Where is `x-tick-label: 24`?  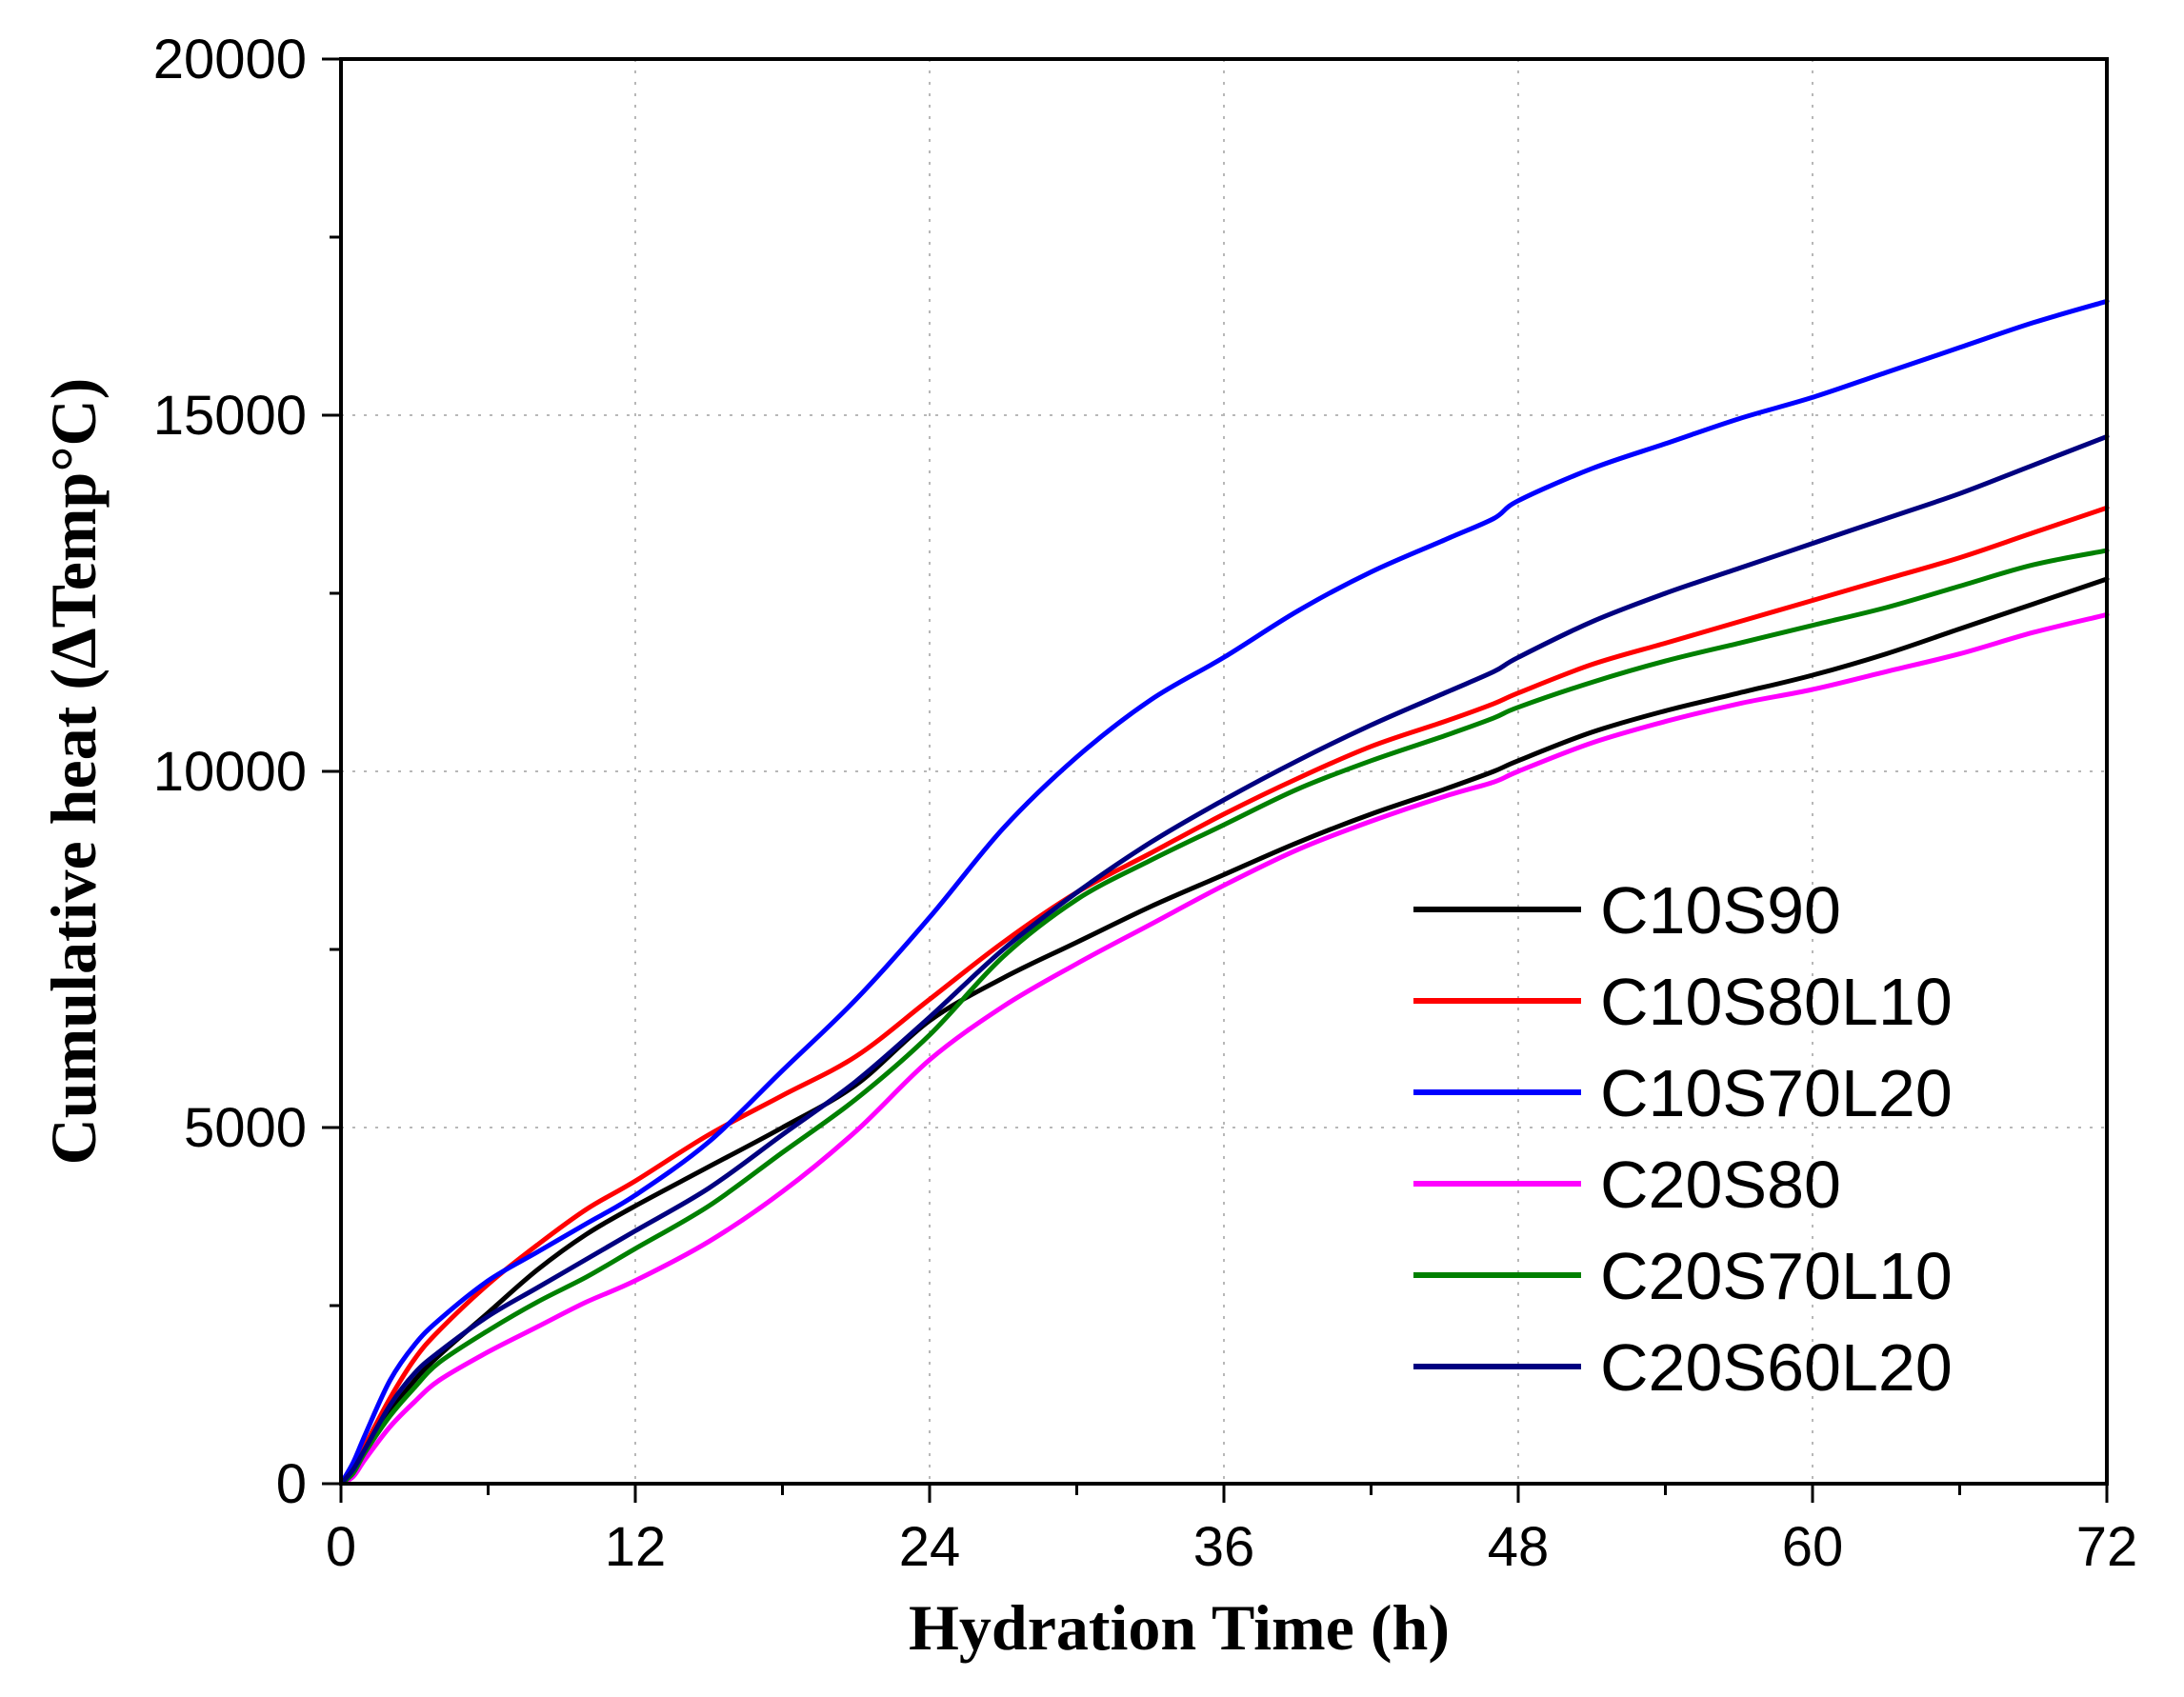 x-tick-label: 24 is located at coordinates (930, 1547).